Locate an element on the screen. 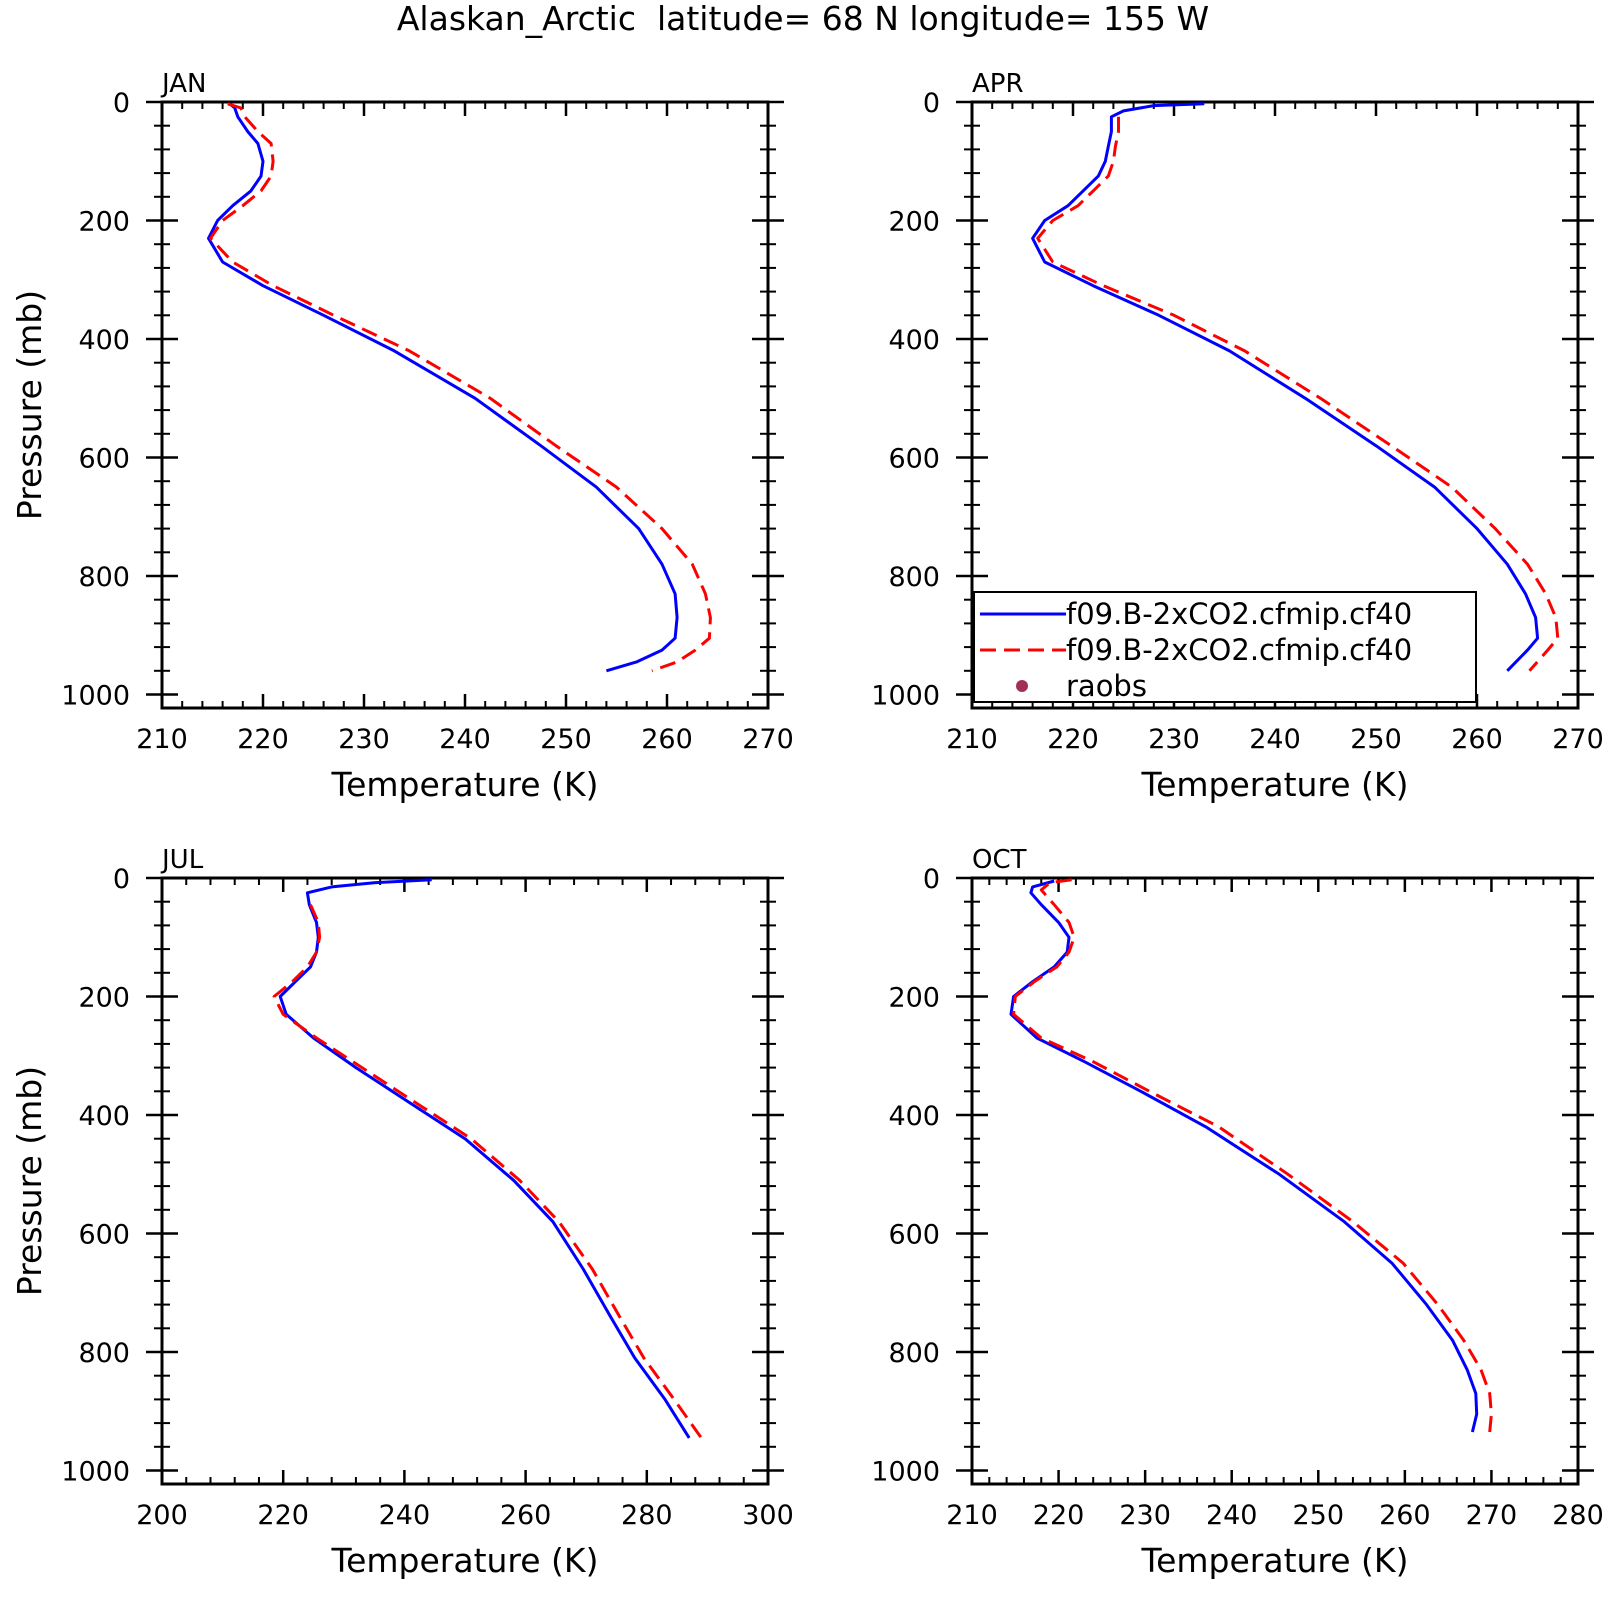 This screenshot has height=1600, width=1606. panel-title: OCT is located at coordinates (999, 860).